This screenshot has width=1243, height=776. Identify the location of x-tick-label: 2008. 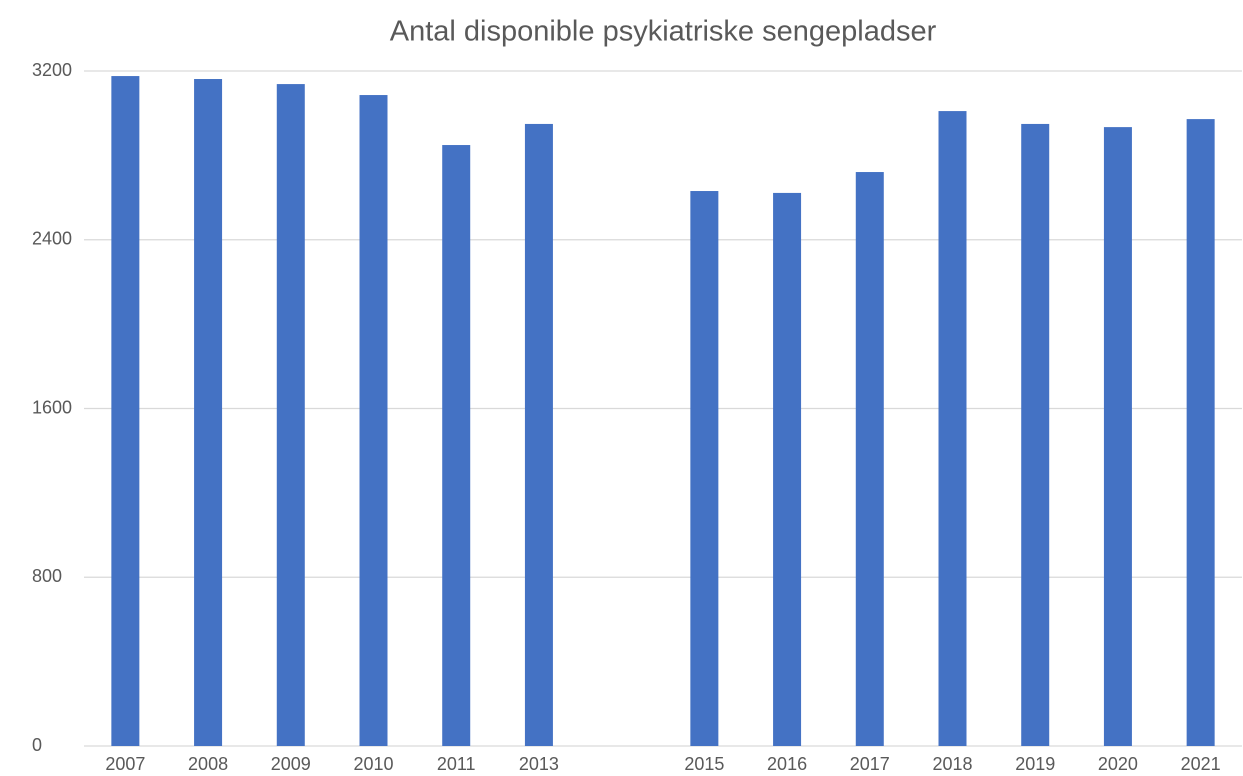
(208, 764).